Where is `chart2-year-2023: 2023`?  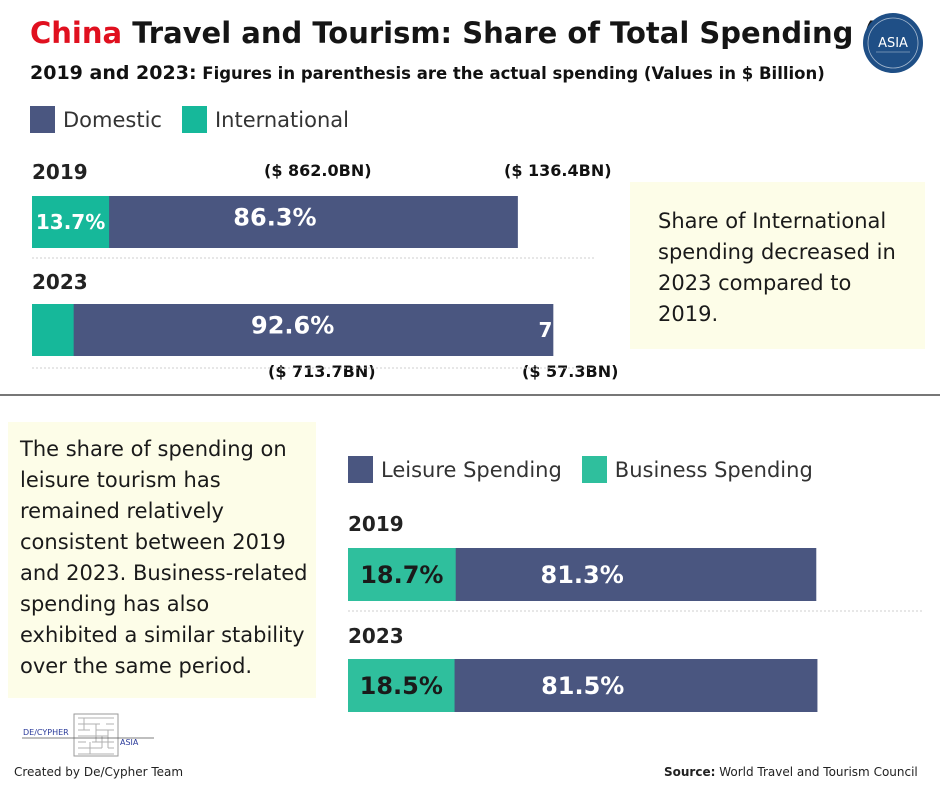 chart2-year-2023: 2023 is located at coordinates (376, 636).